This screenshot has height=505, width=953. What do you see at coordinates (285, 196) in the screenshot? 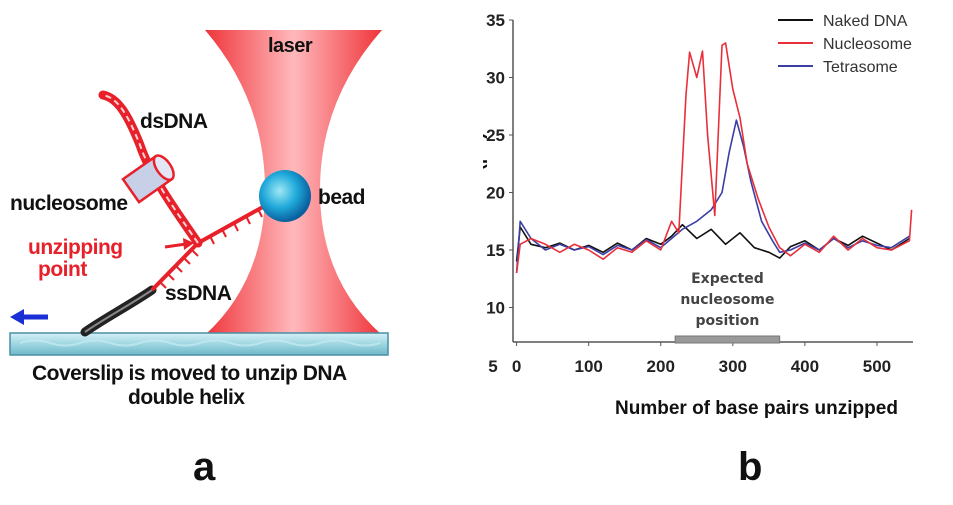
I see `bead` at bounding box center [285, 196].